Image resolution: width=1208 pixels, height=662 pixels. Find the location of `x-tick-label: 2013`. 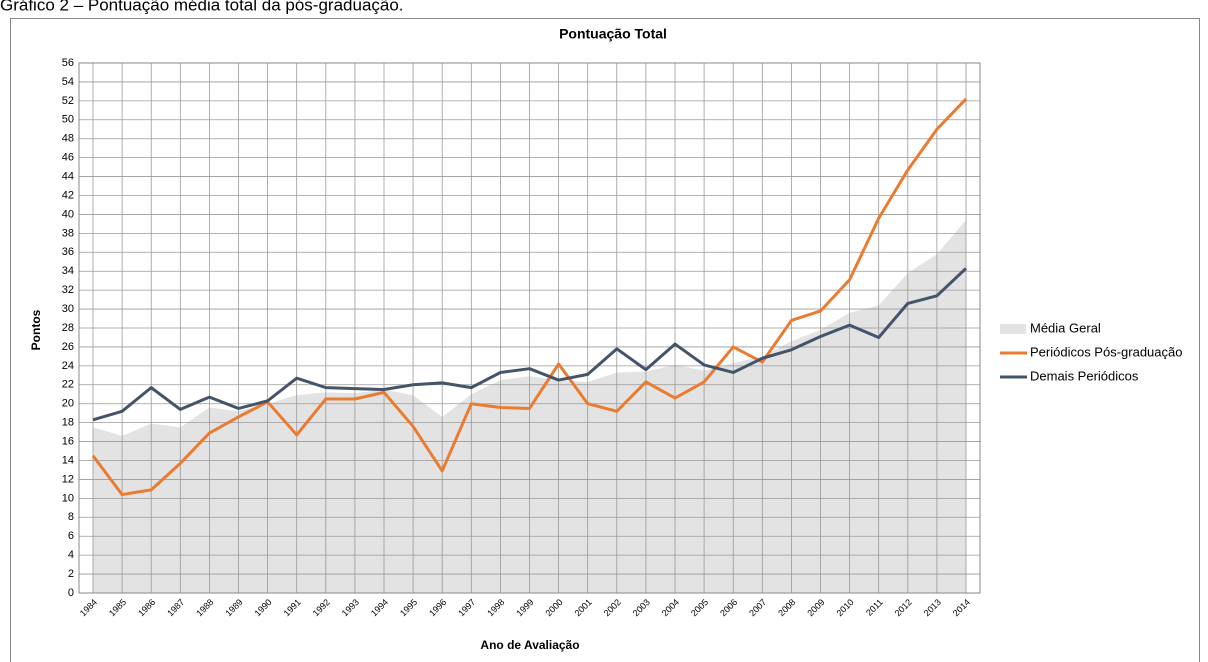

x-tick-label: 2013 is located at coordinates (932, 607).